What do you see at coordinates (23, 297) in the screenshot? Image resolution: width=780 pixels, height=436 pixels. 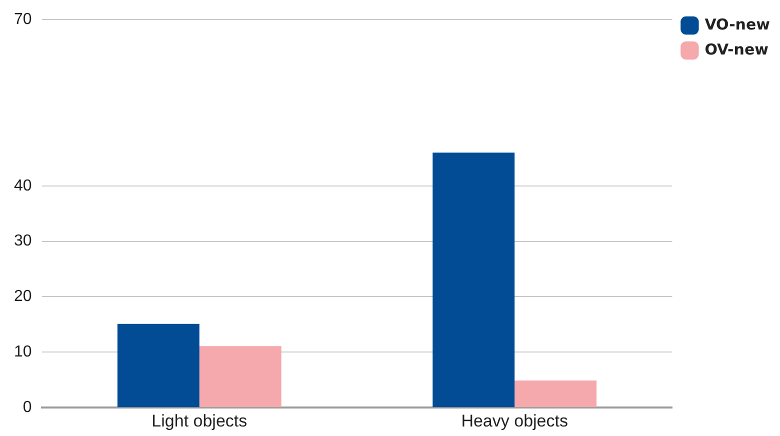 I see `y-tick-label: 20` at bounding box center [23, 297].